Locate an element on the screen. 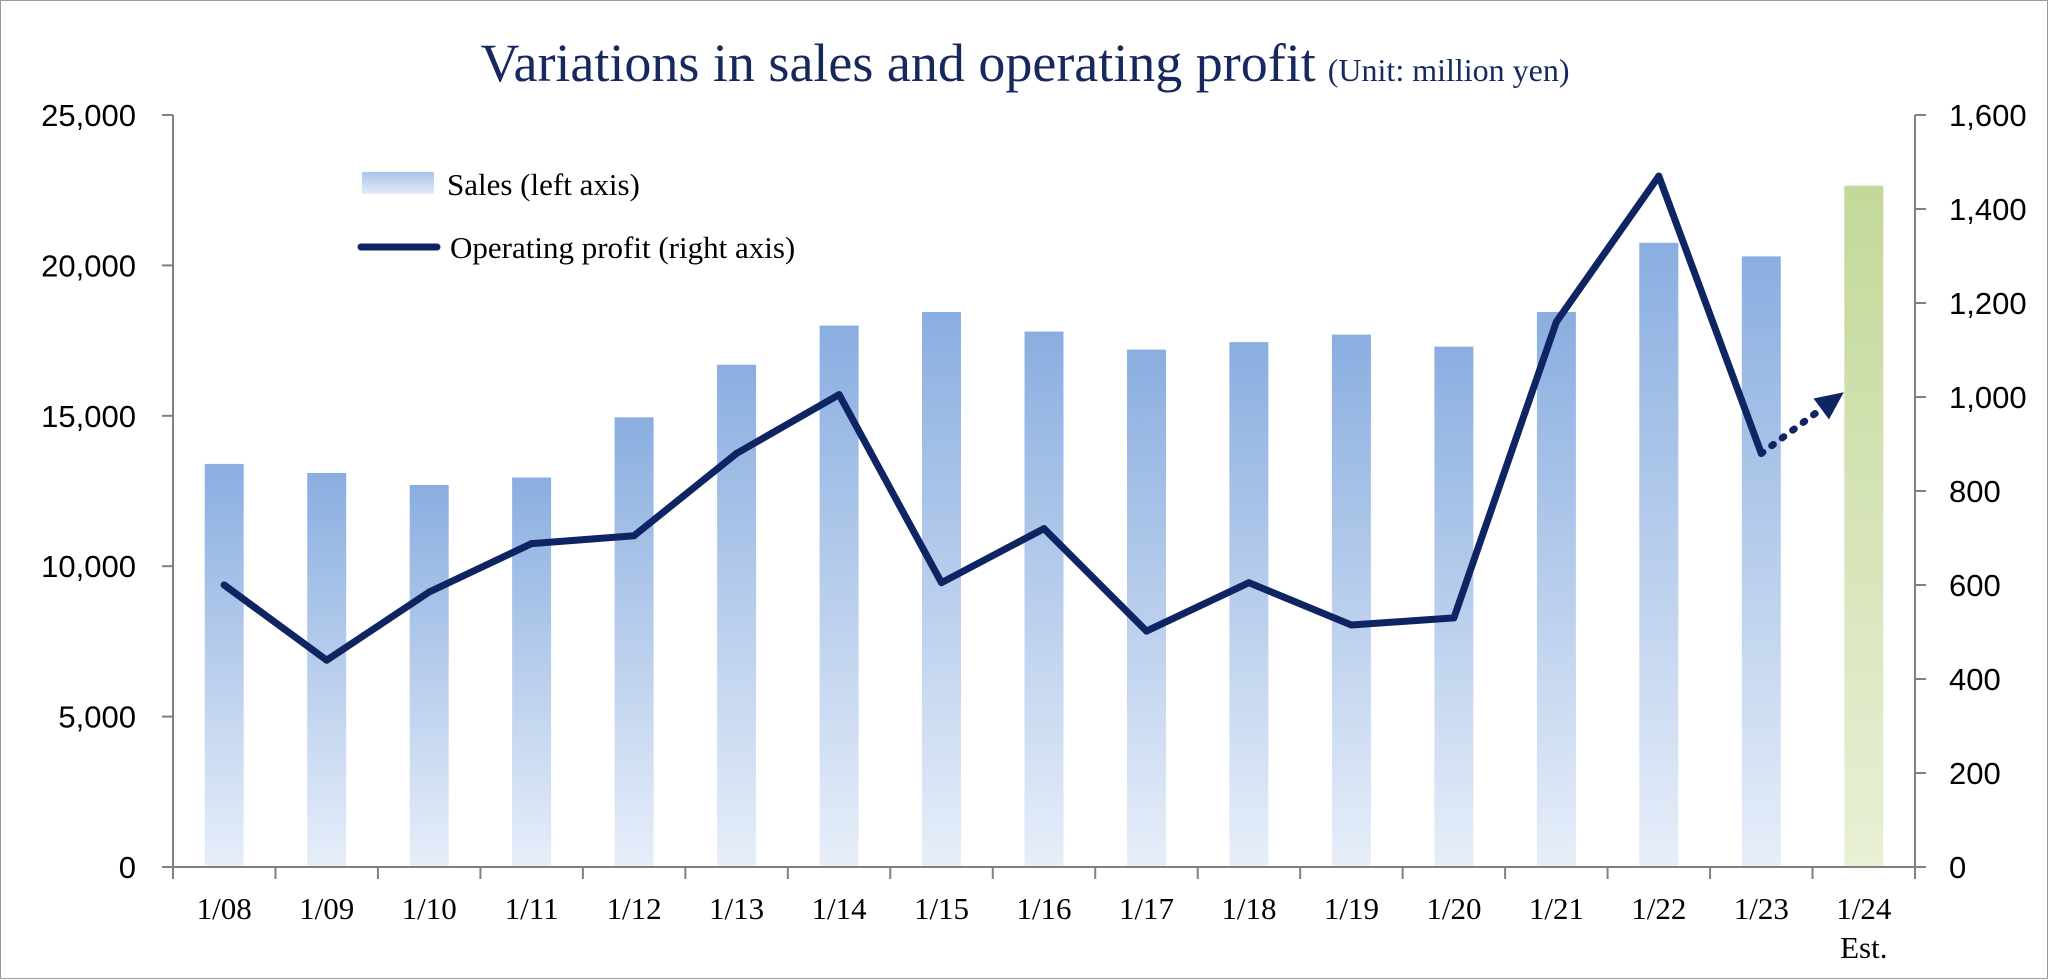 The height and width of the screenshot is (980, 2048). chart-title-unit: (Unit: million yen) is located at coordinates (1449, 70).